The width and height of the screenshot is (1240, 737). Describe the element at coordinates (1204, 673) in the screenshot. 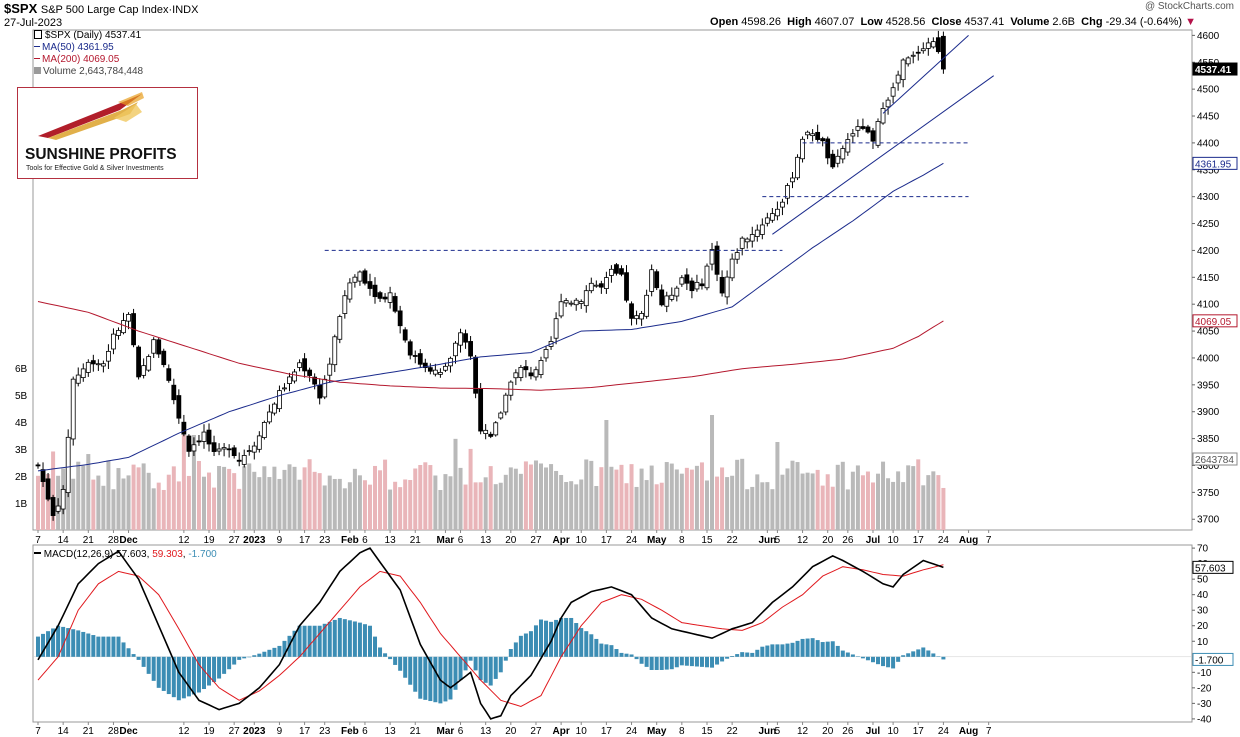

I see `macd-y-tick-label: -10` at that location.